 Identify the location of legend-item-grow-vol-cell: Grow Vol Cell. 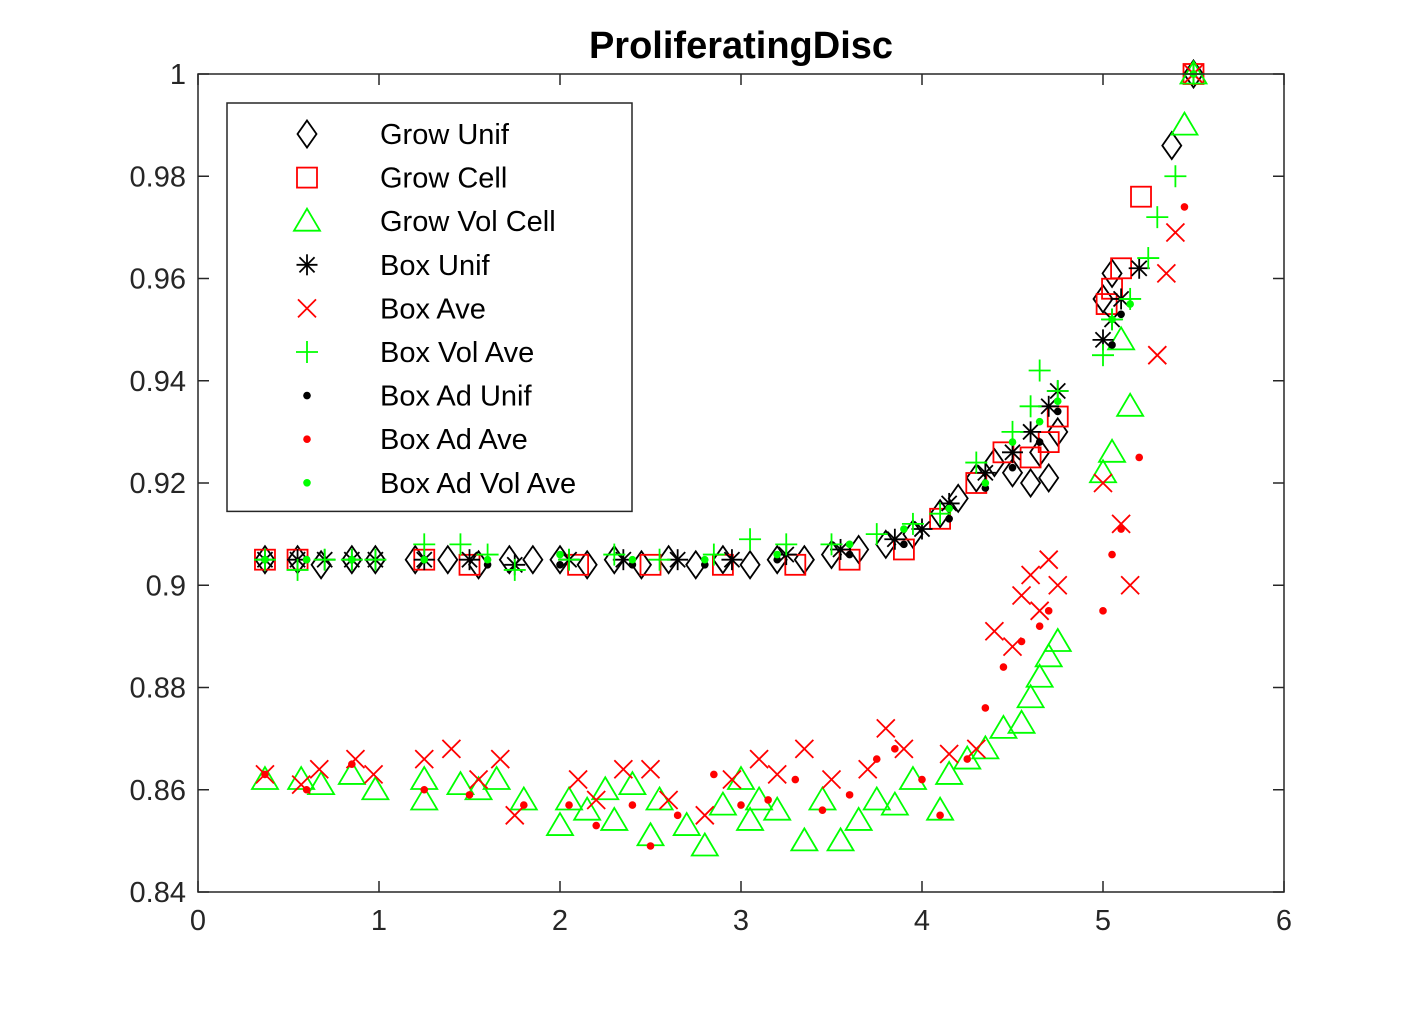
(424, 222).